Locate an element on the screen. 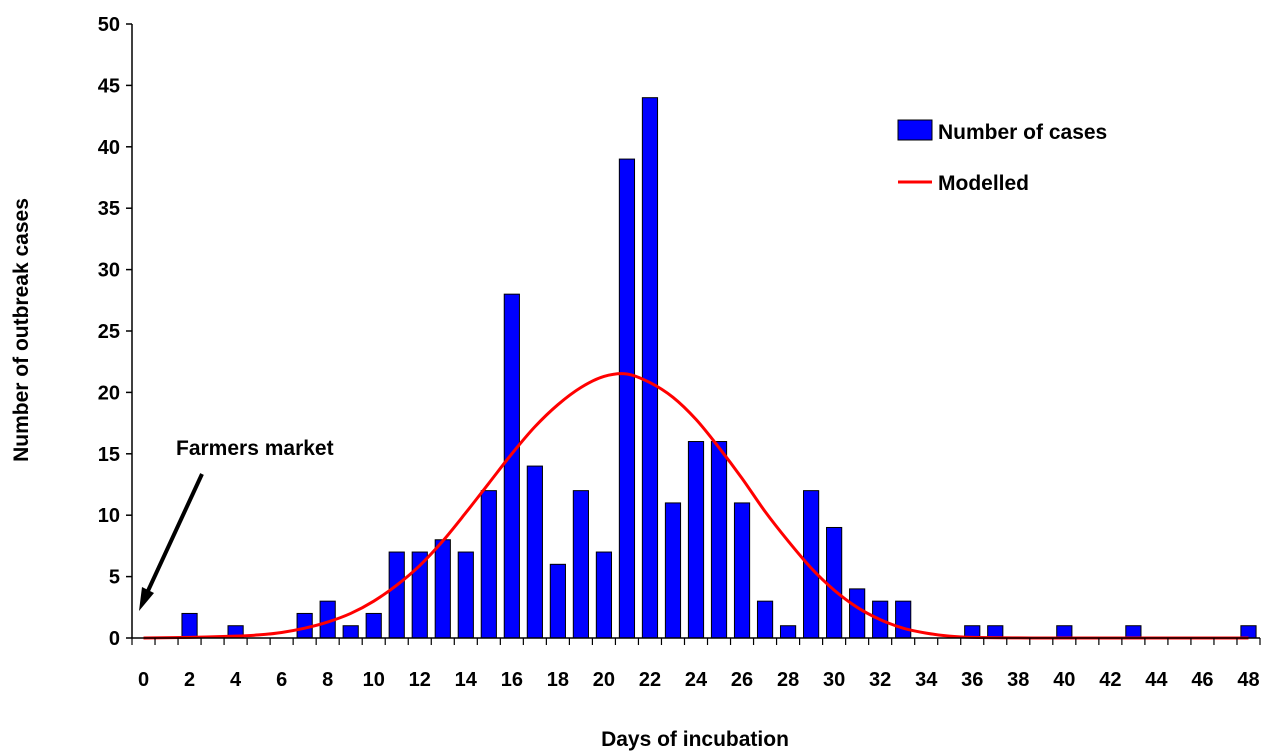  x-tick-label-0: 0 is located at coordinates (143, 680).